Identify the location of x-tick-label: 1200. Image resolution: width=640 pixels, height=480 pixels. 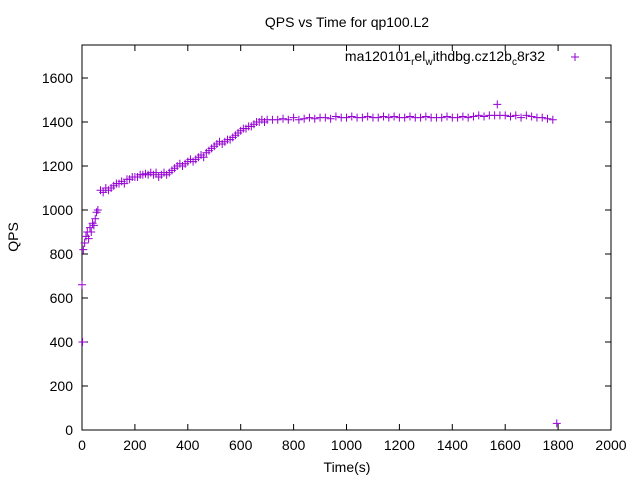
(399, 445).